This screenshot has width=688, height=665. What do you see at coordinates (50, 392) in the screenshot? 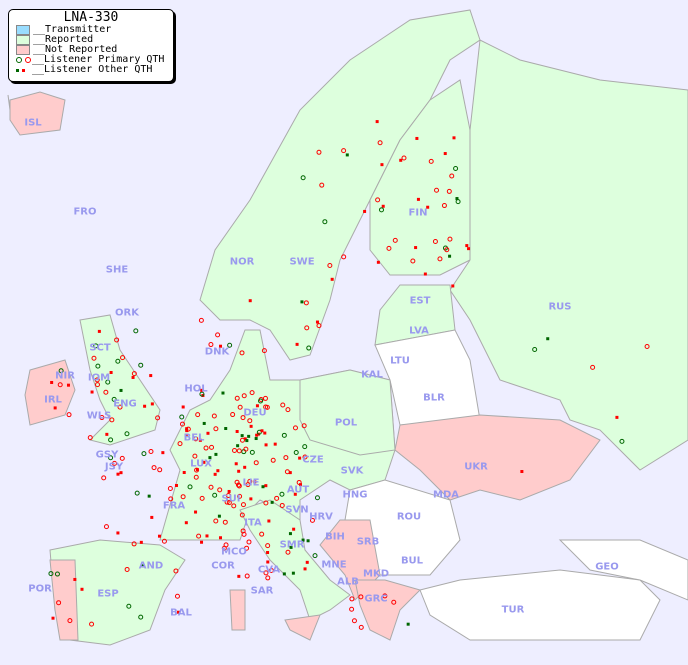
I see `land-ireland` at bounding box center [50, 392].